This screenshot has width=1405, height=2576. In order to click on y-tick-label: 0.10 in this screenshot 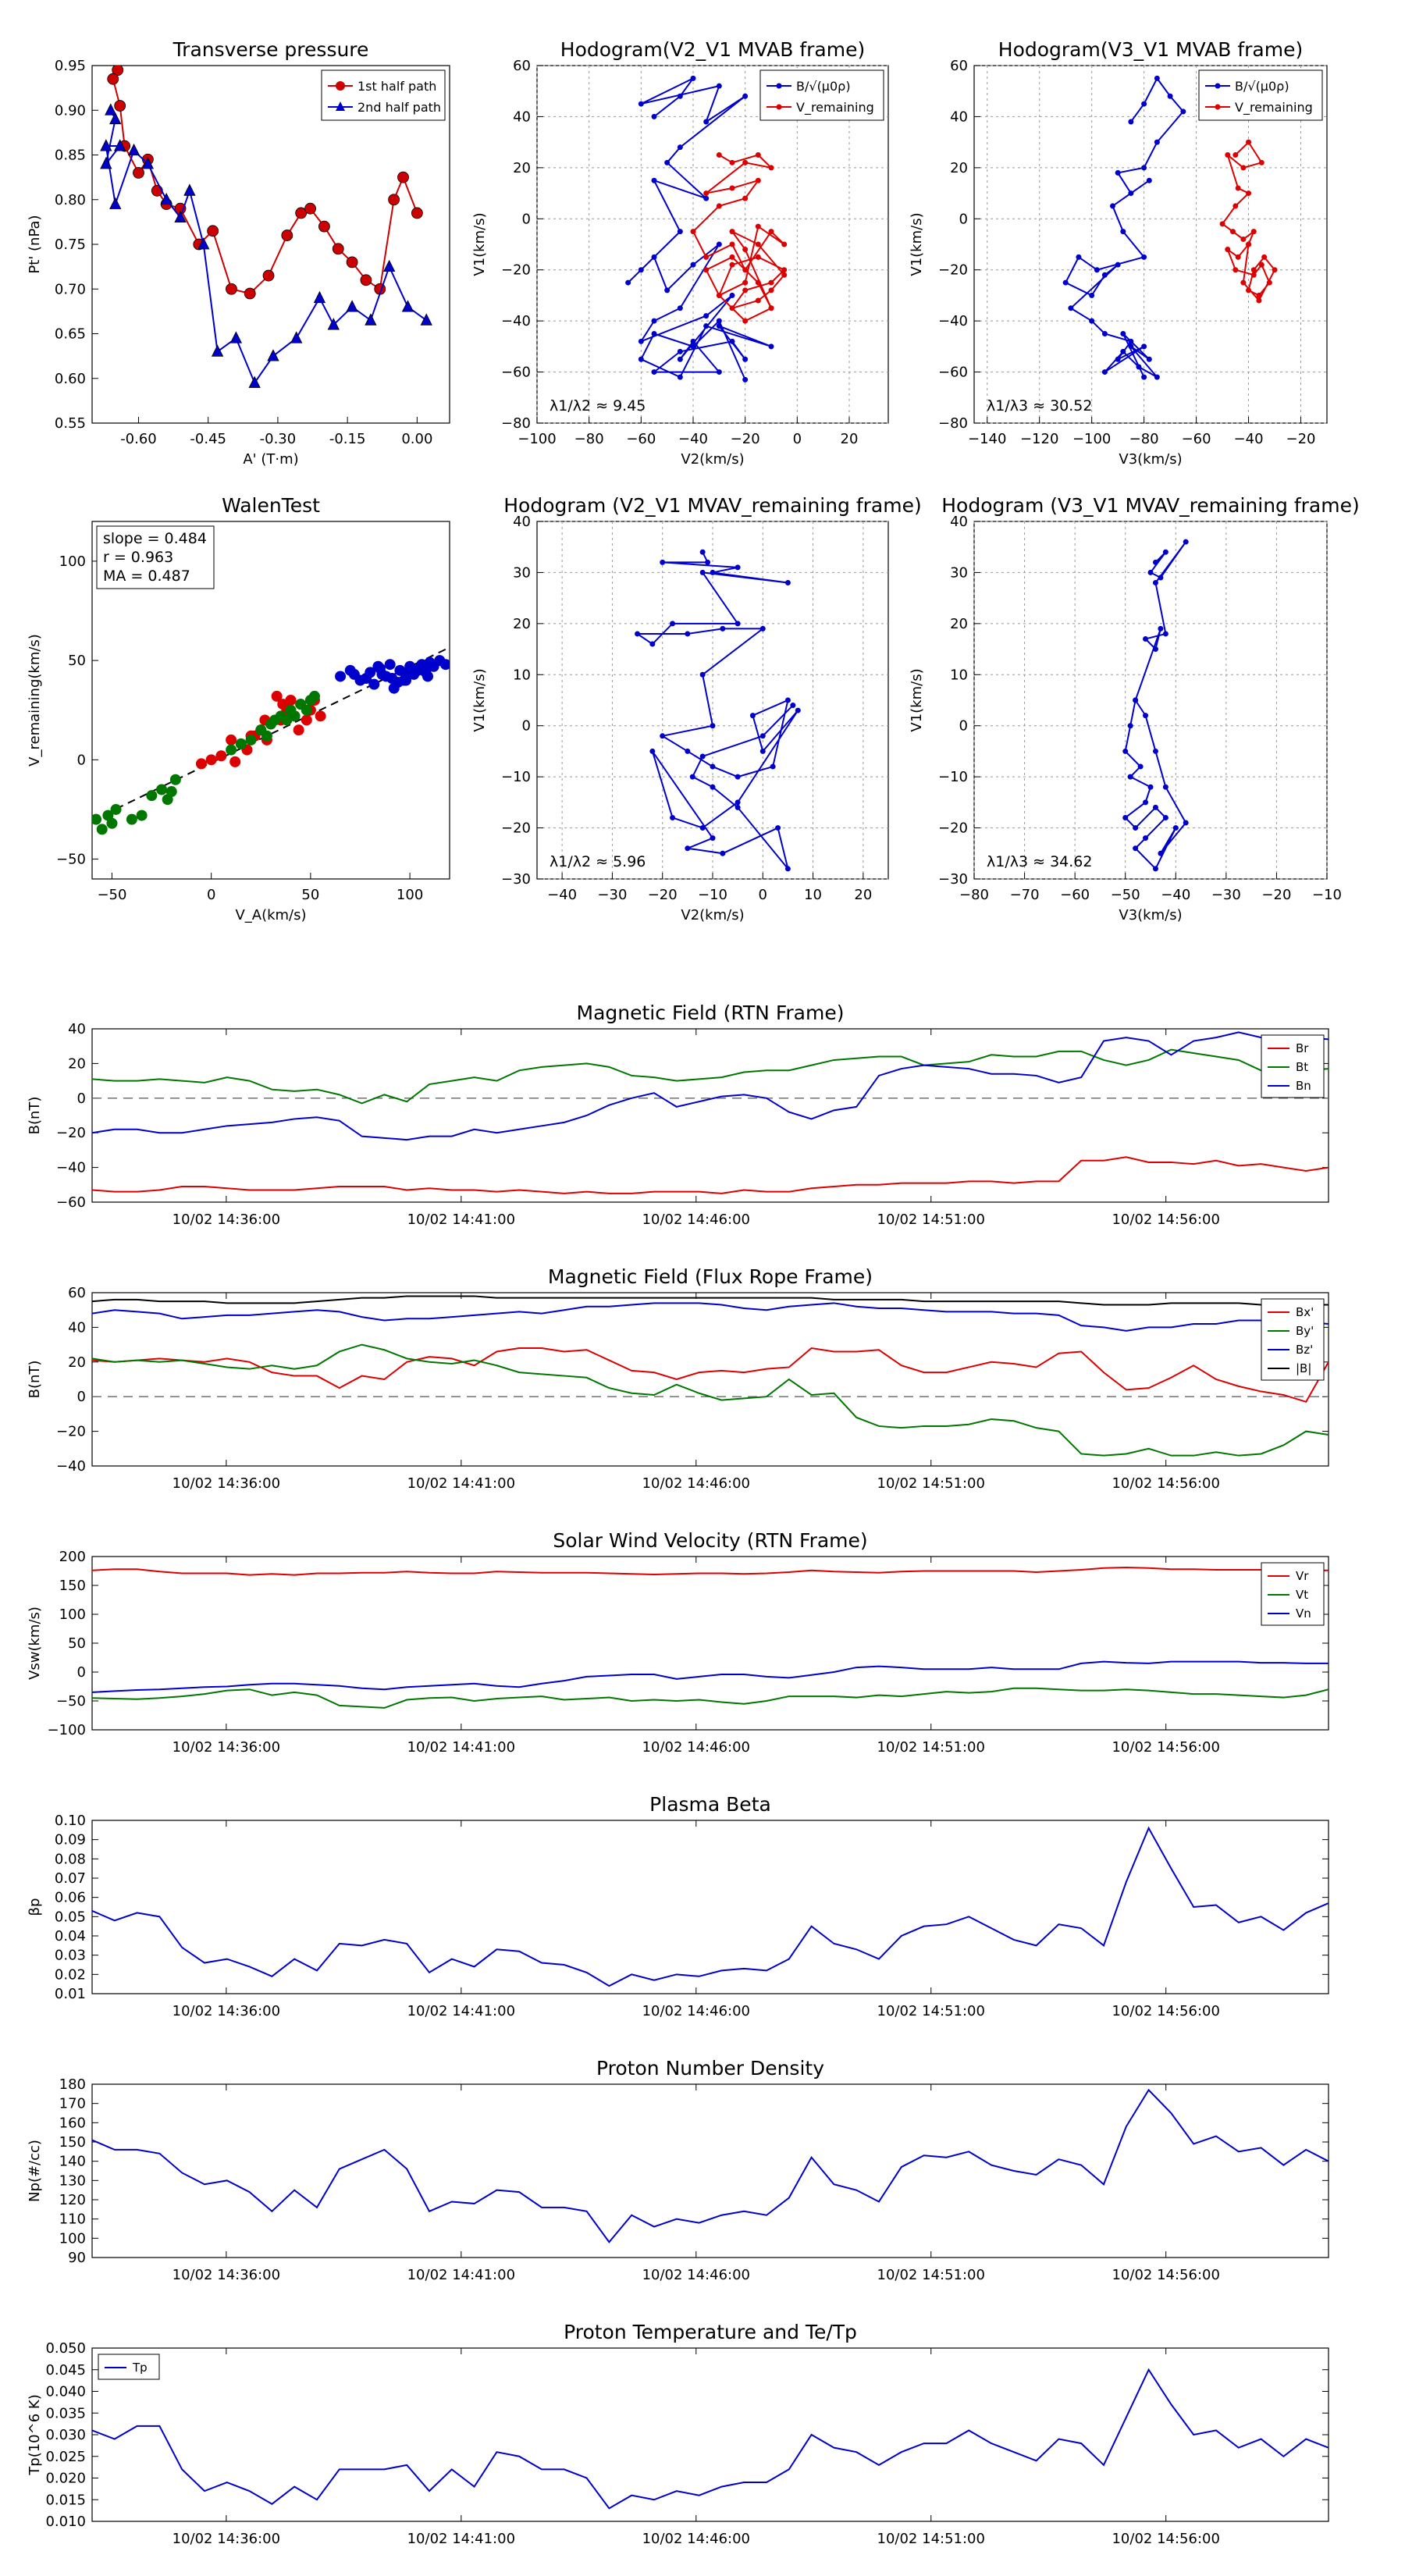, I will do `click(71, 1821)`.